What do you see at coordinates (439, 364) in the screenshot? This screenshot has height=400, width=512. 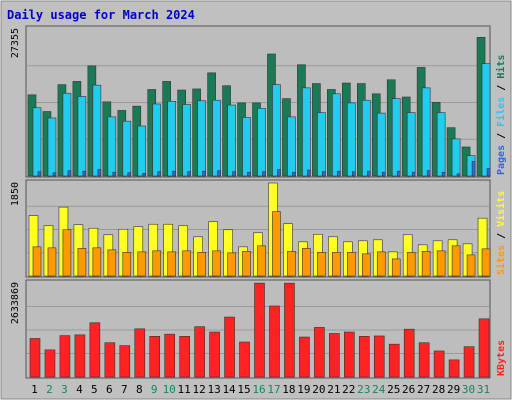 I see `kbytes-bar-day-28: 28: 730000` at bounding box center [439, 364].